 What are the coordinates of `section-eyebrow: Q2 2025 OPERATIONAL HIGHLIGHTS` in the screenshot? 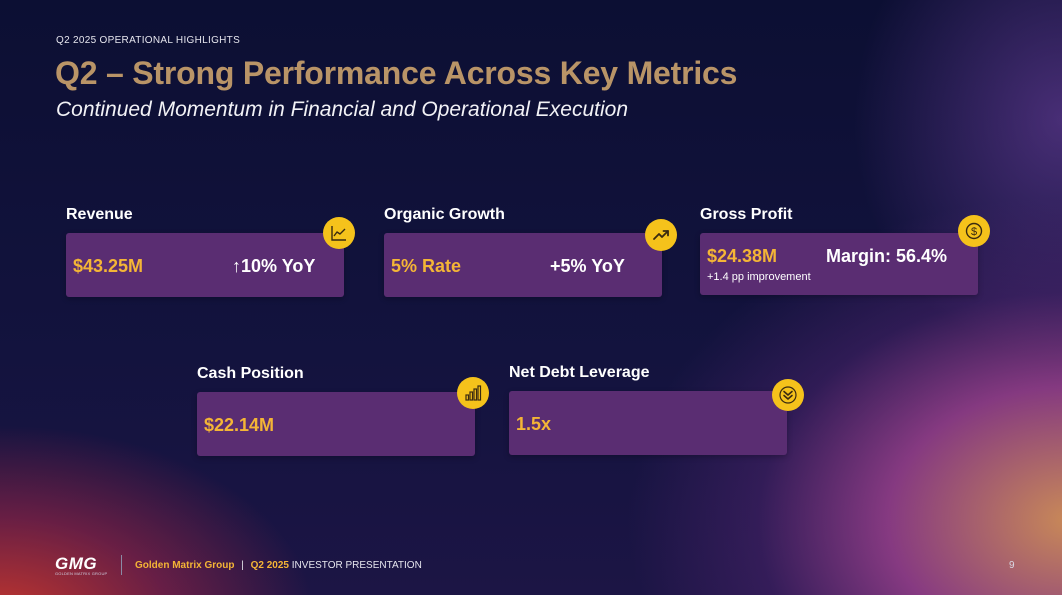 It's located at (148, 40).